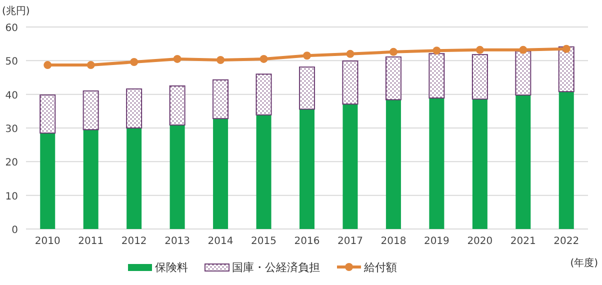 This screenshot has height=285, width=602. I want to click on y-tick-label: 30, so click(11, 129).